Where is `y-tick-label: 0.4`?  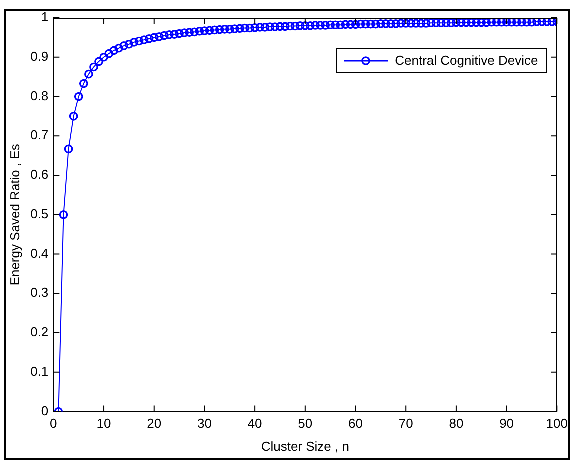 y-tick-label: 0.4 is located at coordinates (39, 253).